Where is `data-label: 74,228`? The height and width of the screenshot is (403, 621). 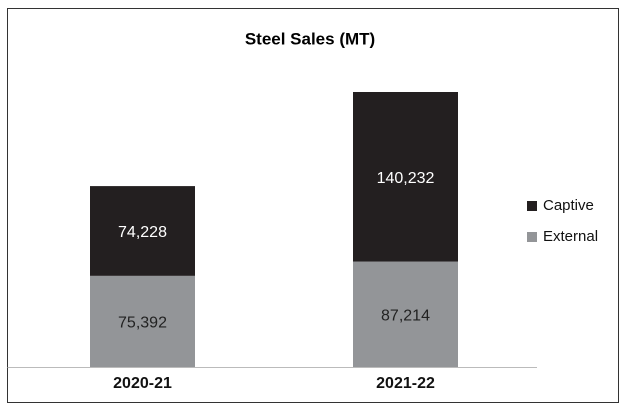
data-label: 74,228 is located at coordinates (142, 232).